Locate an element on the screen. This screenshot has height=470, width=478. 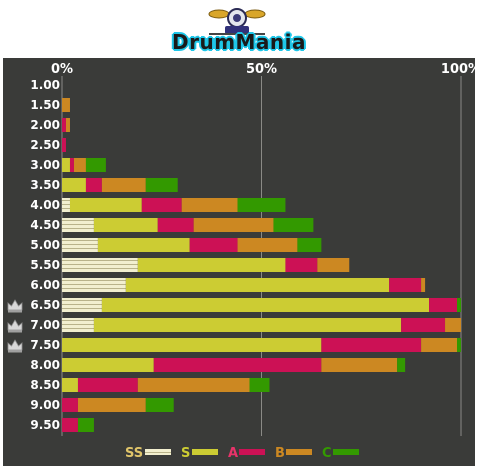
drum-kit-icon is located at coordinates (237, 21).